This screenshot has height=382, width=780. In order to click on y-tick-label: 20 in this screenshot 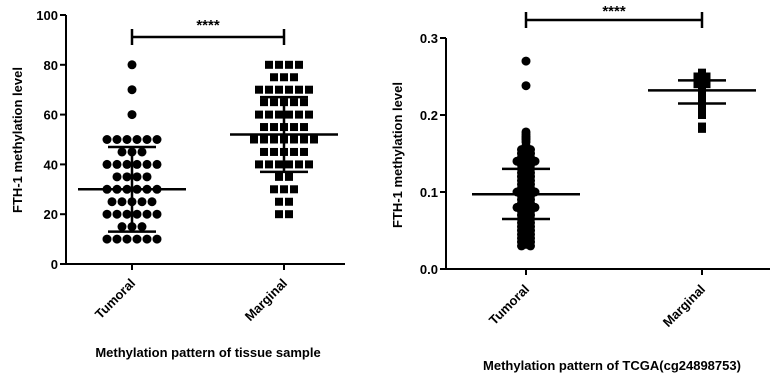, I will do `click(51, 214)`.